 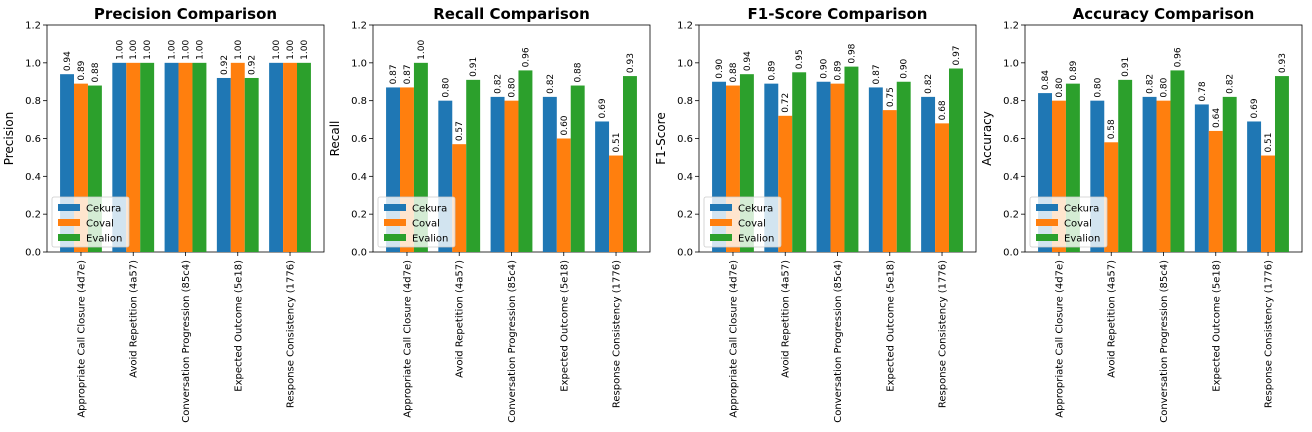 I want to click on x-tick-label: Response Consistency (1776), so click(x=291, y=334).